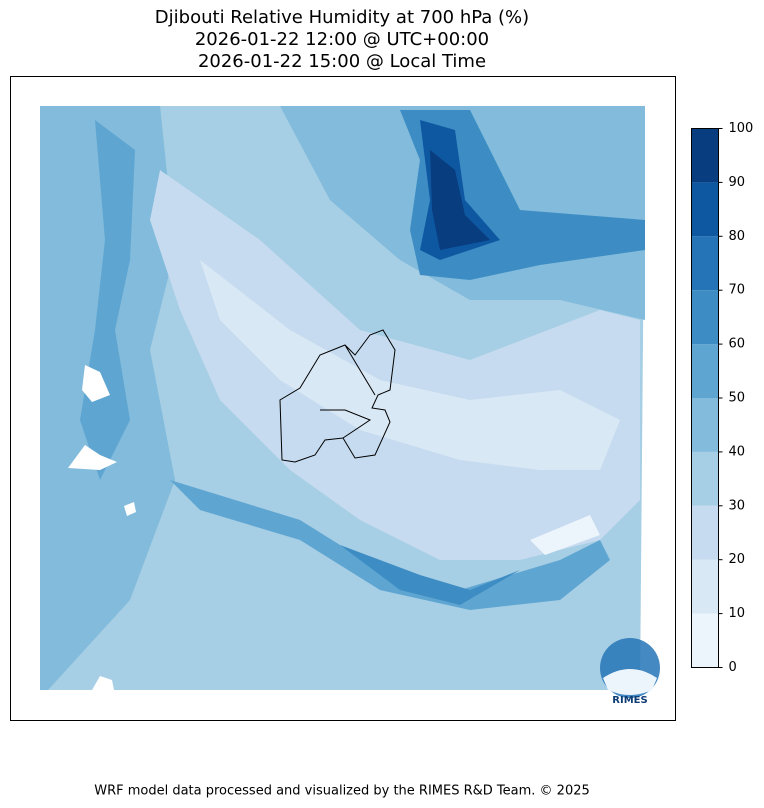  Describe the element at coordinates (737, 344) in the screenshot. I see `colorbar-tick-label: 60` at that location.